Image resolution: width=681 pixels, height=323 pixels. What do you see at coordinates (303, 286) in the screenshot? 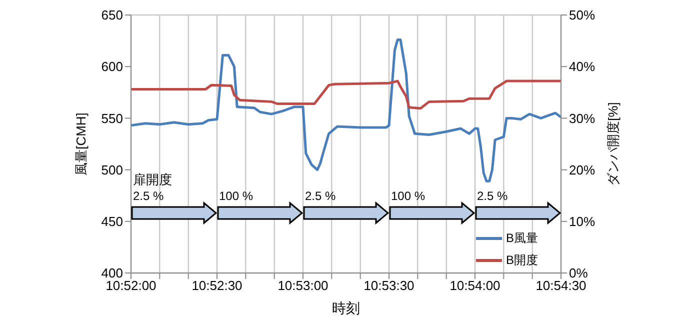
I see `x-tick-label: 10:53:00` at bounding box center [303, 286].